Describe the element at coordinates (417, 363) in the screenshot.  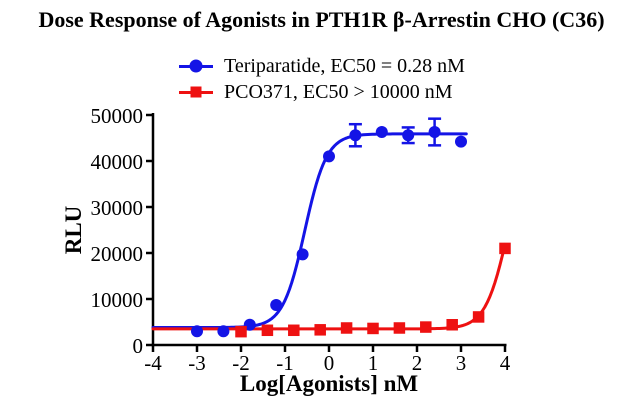
I see `x-tick-label: 2` at that location.